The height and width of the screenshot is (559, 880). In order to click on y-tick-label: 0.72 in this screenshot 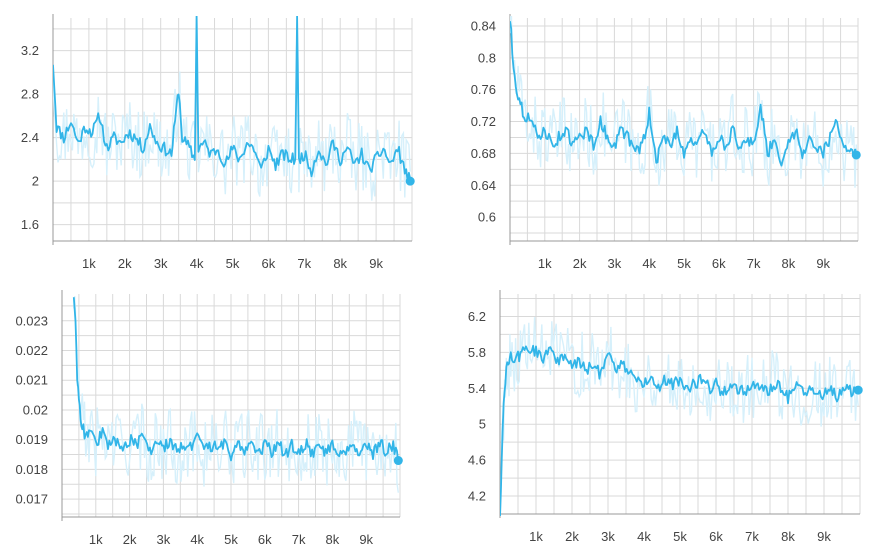, I will do `click(483, 121)`.